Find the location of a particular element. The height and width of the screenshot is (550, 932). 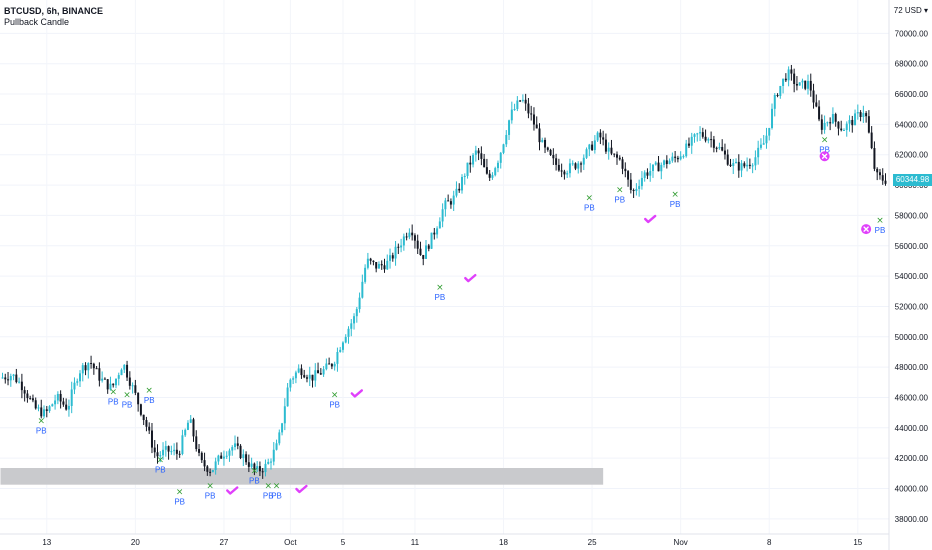

y-tick-label: 40000.00 is located at coordinates (912, 488).